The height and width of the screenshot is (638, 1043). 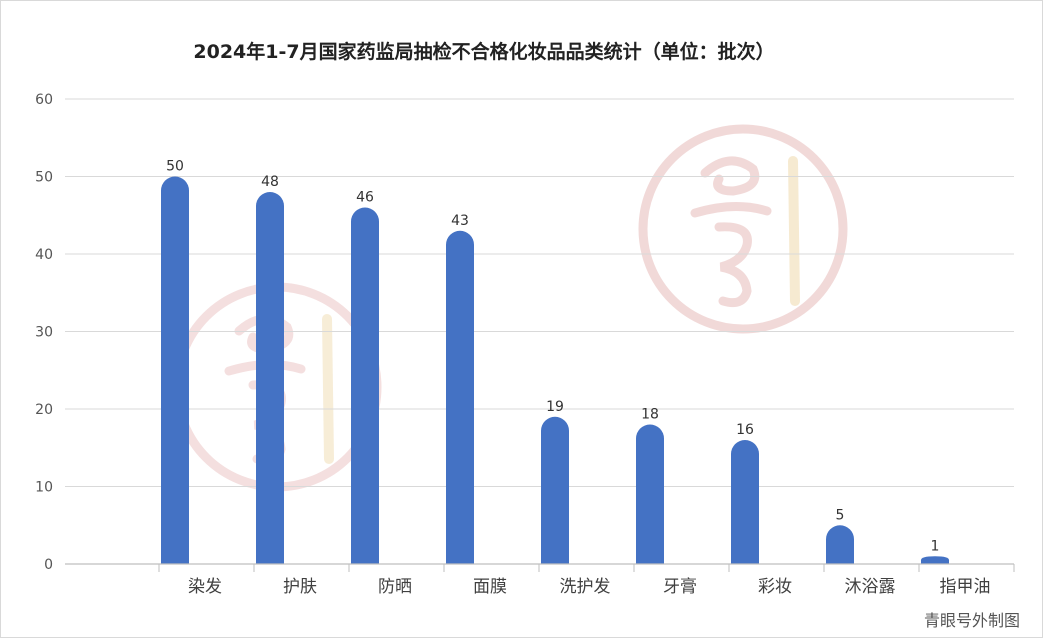 What do you see at coordinates (365, 386) in the screenshot?
I see `bar-防晒` at bounding box center [365, 386].